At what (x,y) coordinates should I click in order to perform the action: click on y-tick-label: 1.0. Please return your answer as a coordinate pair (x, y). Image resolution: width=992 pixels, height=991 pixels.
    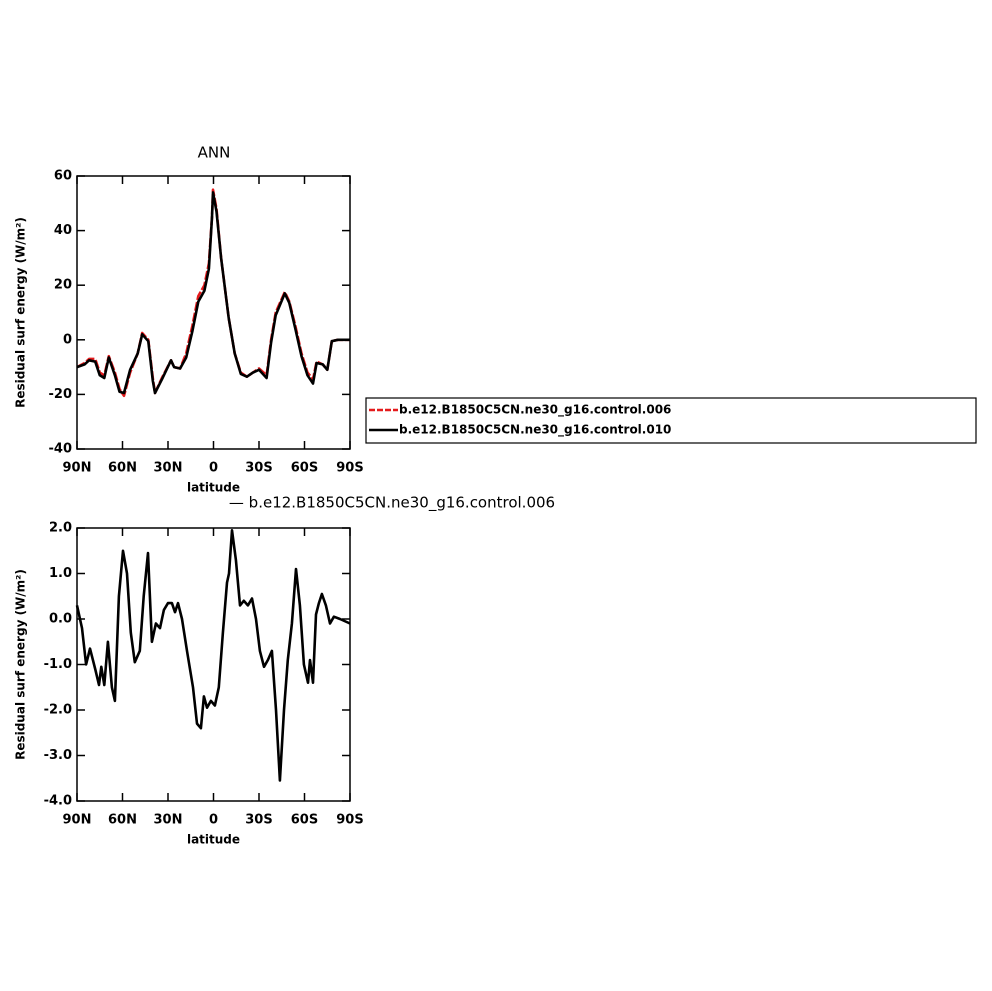
    Looking at the image, I should click on (60, 573).